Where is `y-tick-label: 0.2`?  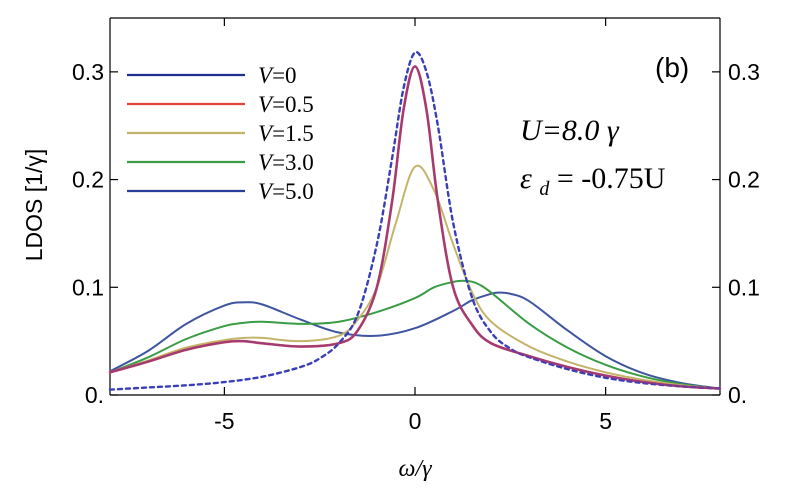 y-tick-label: 0.2 is located at coordinates (88, 180).